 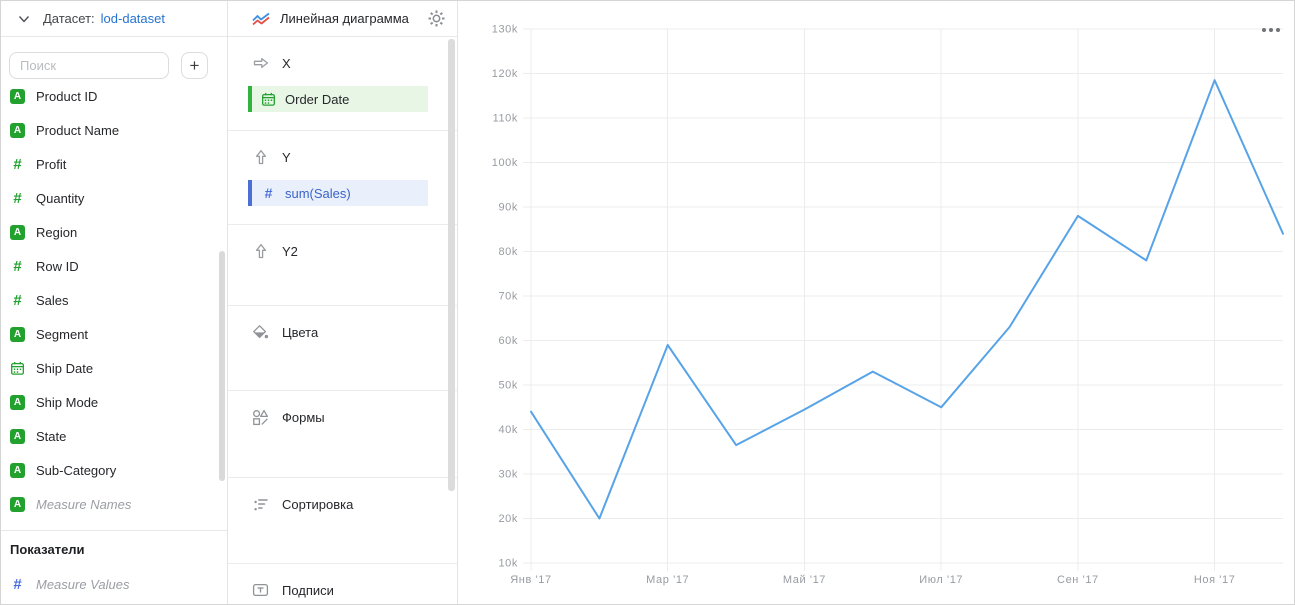 I want to click on chevron-down-icon, so click(x=24, y=19).